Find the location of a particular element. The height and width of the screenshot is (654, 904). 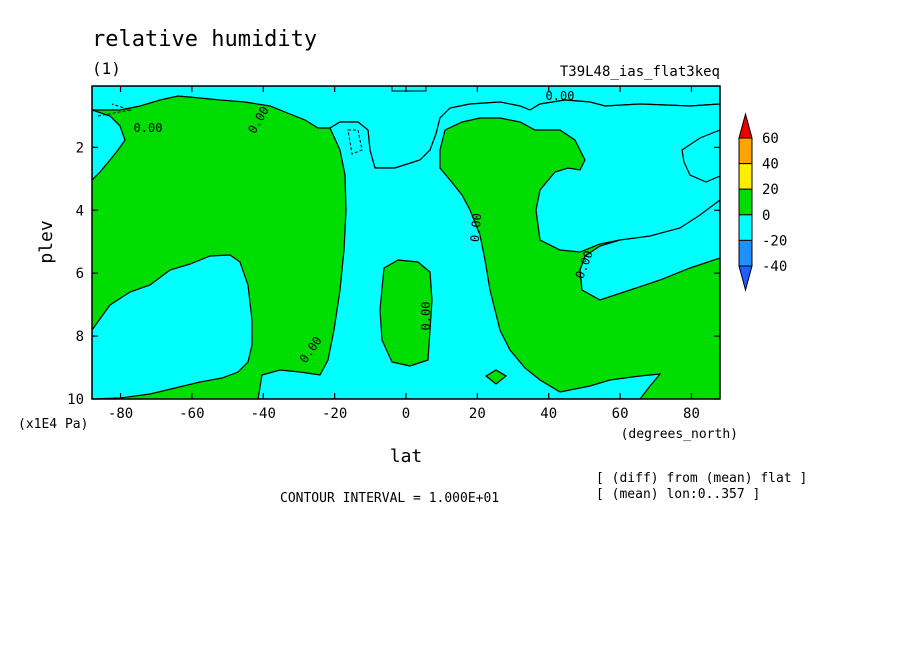

colorbar-label: -20 is located at coordinates (774, 241).